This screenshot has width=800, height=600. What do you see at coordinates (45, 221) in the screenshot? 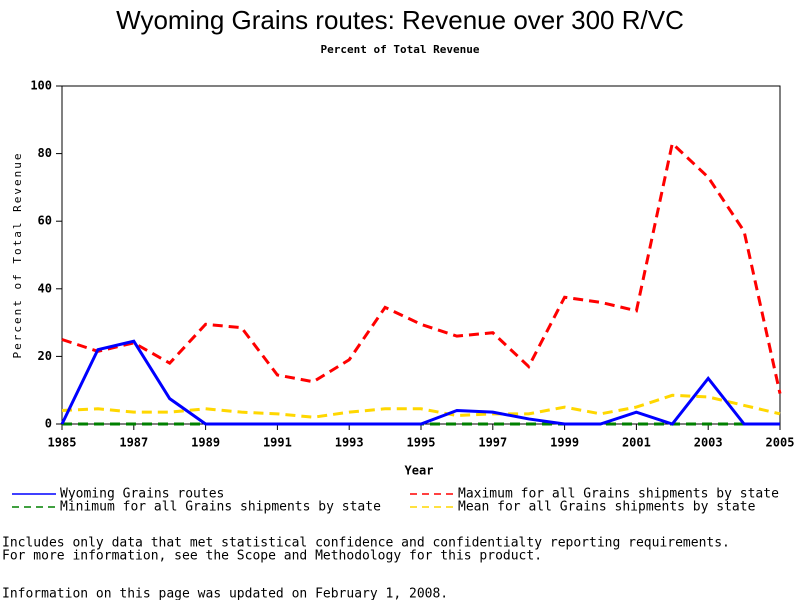
I see `y-tick-label: 60` at bounding box center [45, 221].